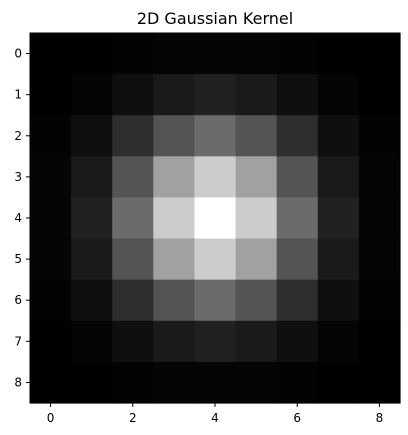 The height and width of the screenshot is (435, 408). What do you see at coordinates (380, 418) in the screenshot?
I see `x-tick-label: 8` at bounding box center [380, 418].